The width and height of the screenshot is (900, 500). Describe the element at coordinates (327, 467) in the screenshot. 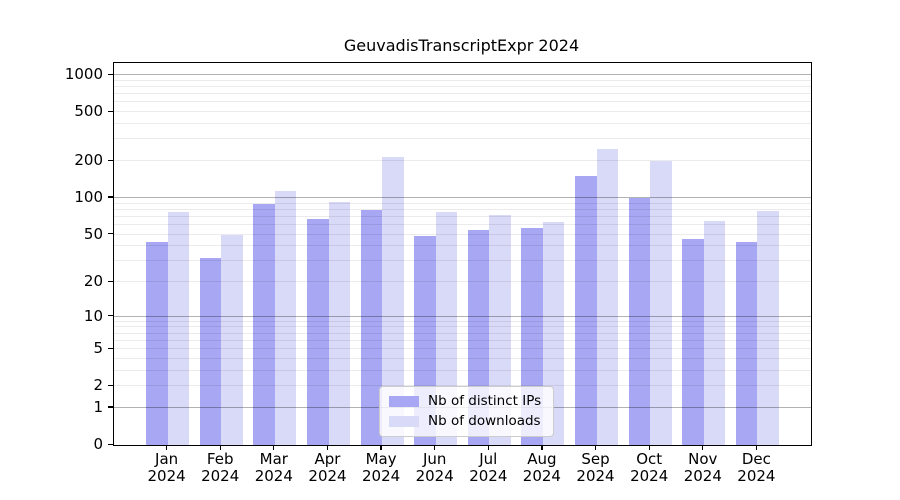

I see `x-tick-label: Apr 2024` at that location.